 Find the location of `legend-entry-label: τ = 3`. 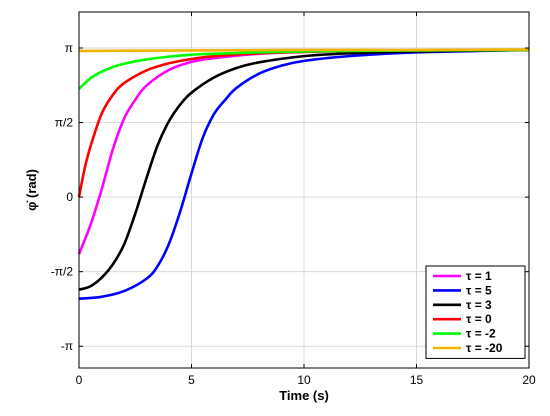

legend-entry-label: τ = 3 is located at coordinates (479, 305).